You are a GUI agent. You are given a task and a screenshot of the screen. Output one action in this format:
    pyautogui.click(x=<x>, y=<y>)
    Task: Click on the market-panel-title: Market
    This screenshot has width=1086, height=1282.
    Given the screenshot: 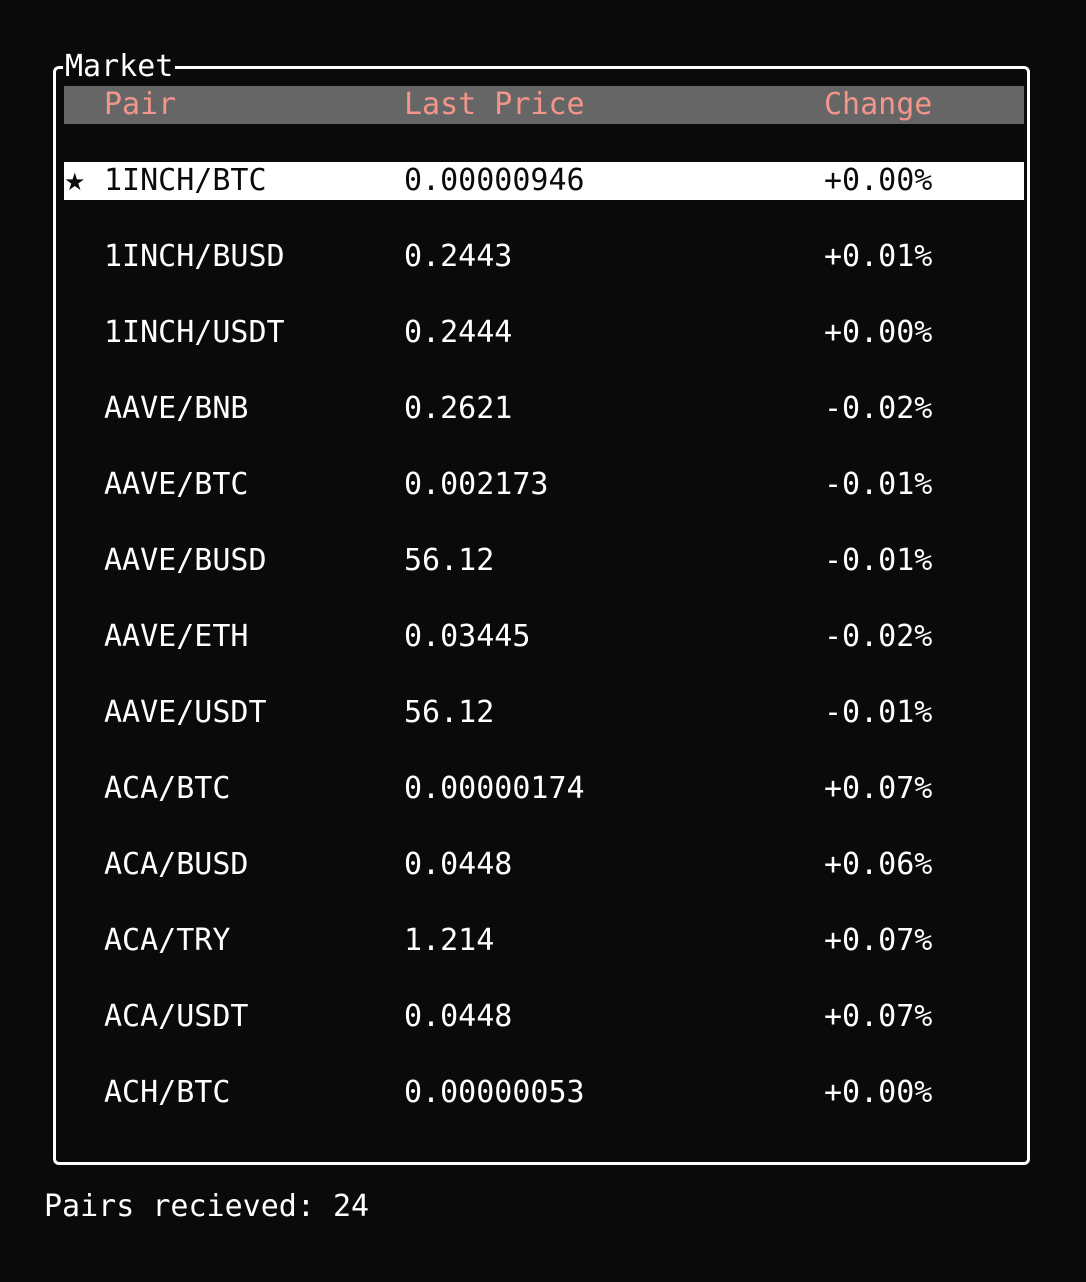 What is the action you would take?
    pyautogui.click(x=119, y=67)
    